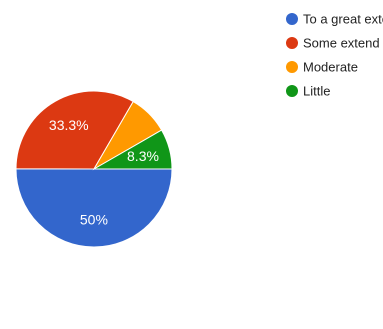  I want to click on pie-slice-little, so click(132, 149).